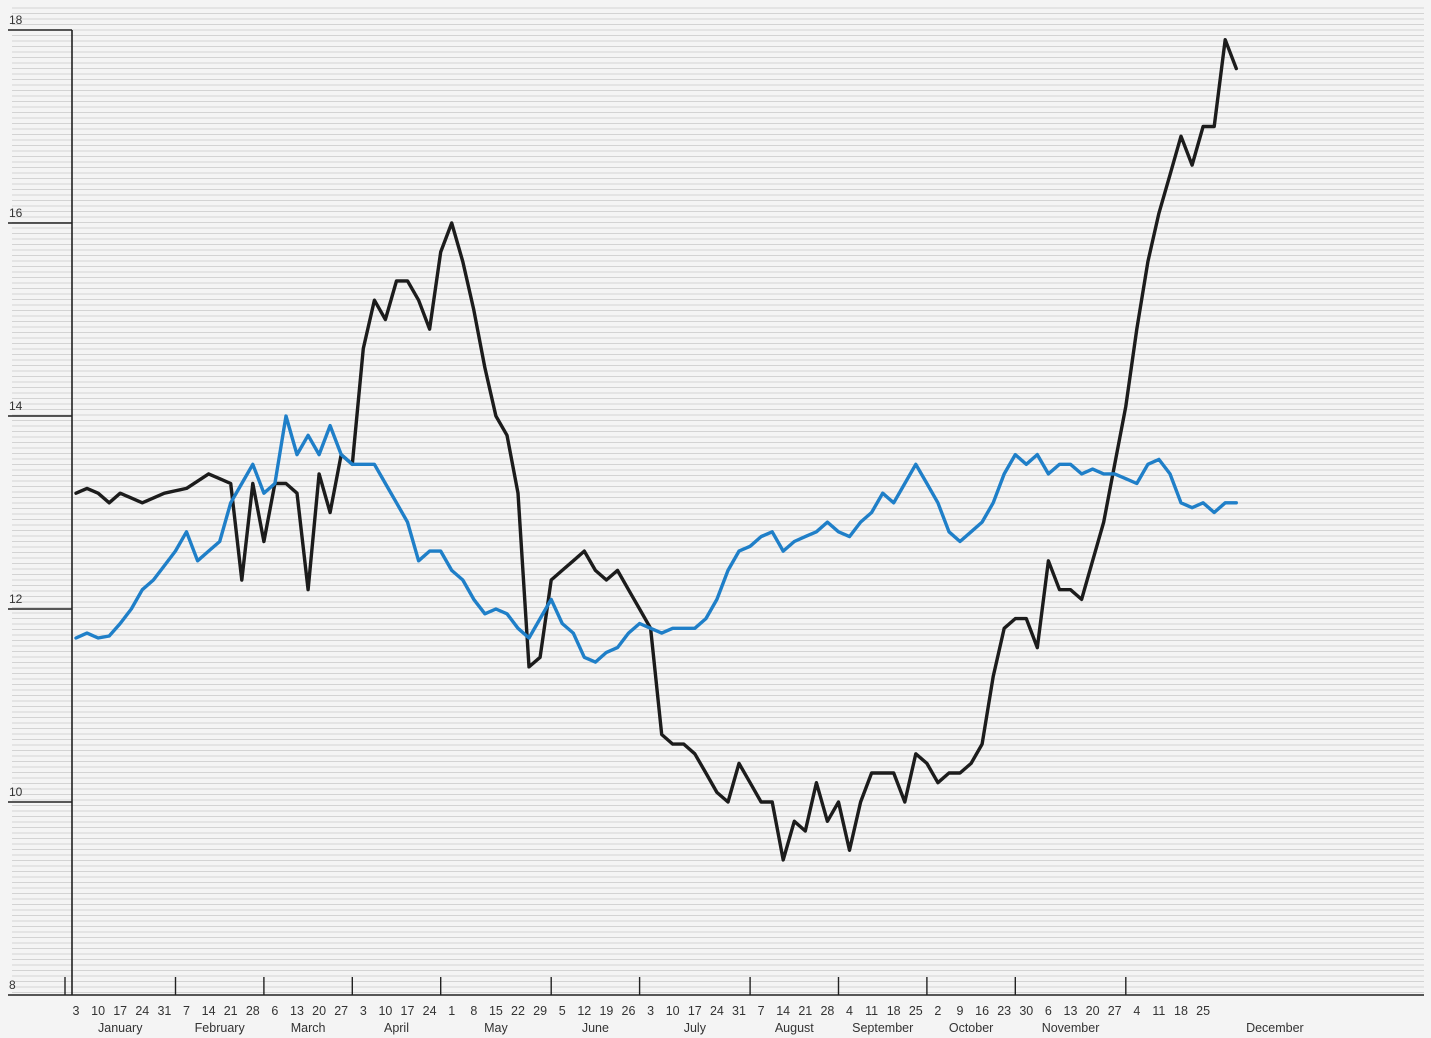  I want to click on x-tick-label: 22, so click(518, 1011).